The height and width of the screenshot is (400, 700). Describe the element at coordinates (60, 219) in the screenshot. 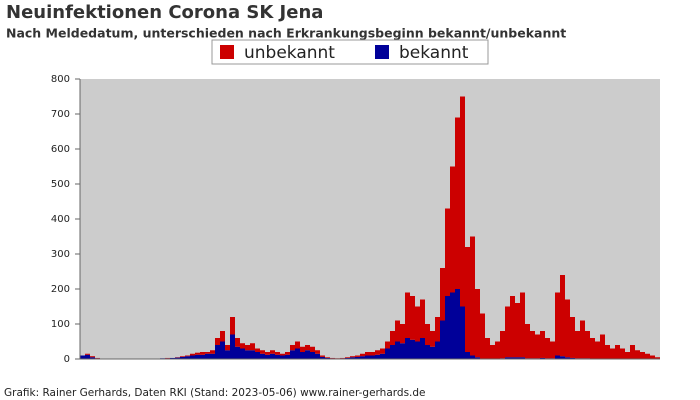

I see `y-tick-label: 400` at that location.